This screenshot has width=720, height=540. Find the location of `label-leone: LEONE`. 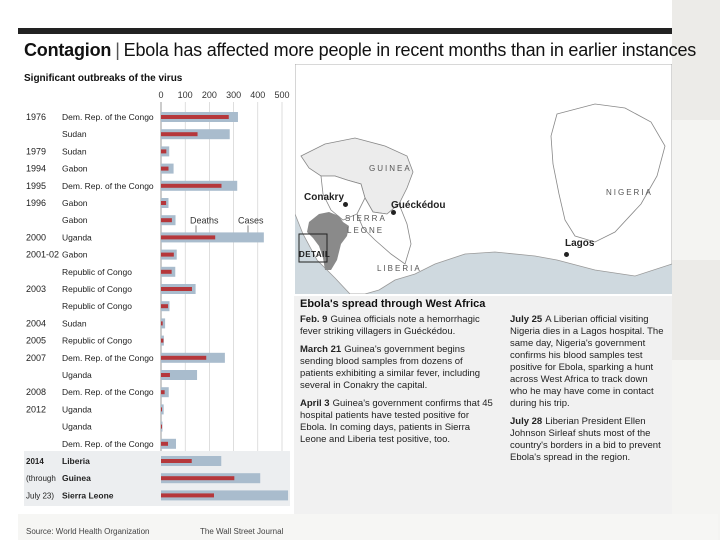

label-leone: LEONE is located at coordinates (366, 230).